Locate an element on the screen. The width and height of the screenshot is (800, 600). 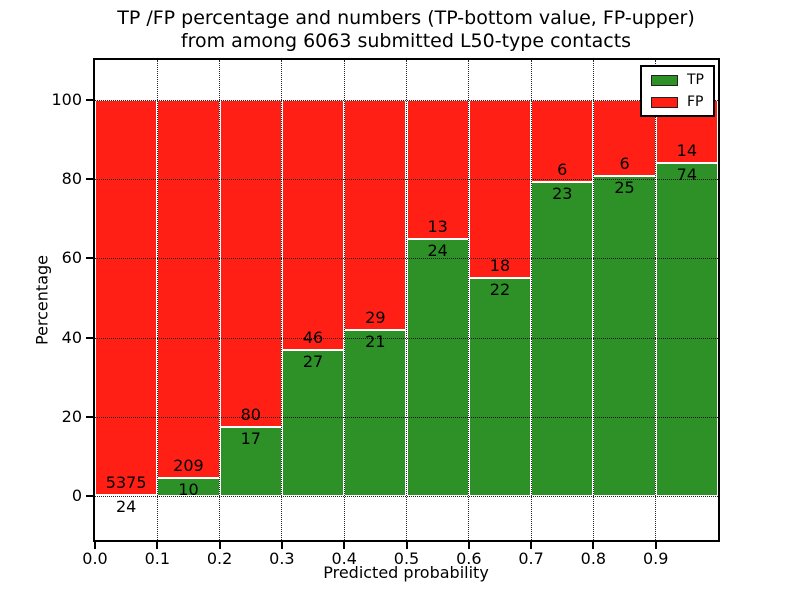
y-tick-label: 40 is located at coordinates (71, 337).